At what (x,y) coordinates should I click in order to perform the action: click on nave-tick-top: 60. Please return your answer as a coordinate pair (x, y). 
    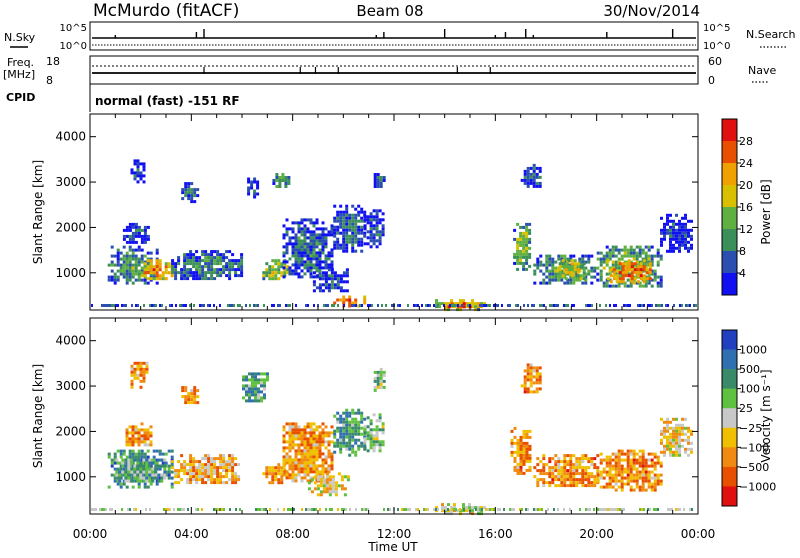
    Looking at the image, I should click on (715, 61).